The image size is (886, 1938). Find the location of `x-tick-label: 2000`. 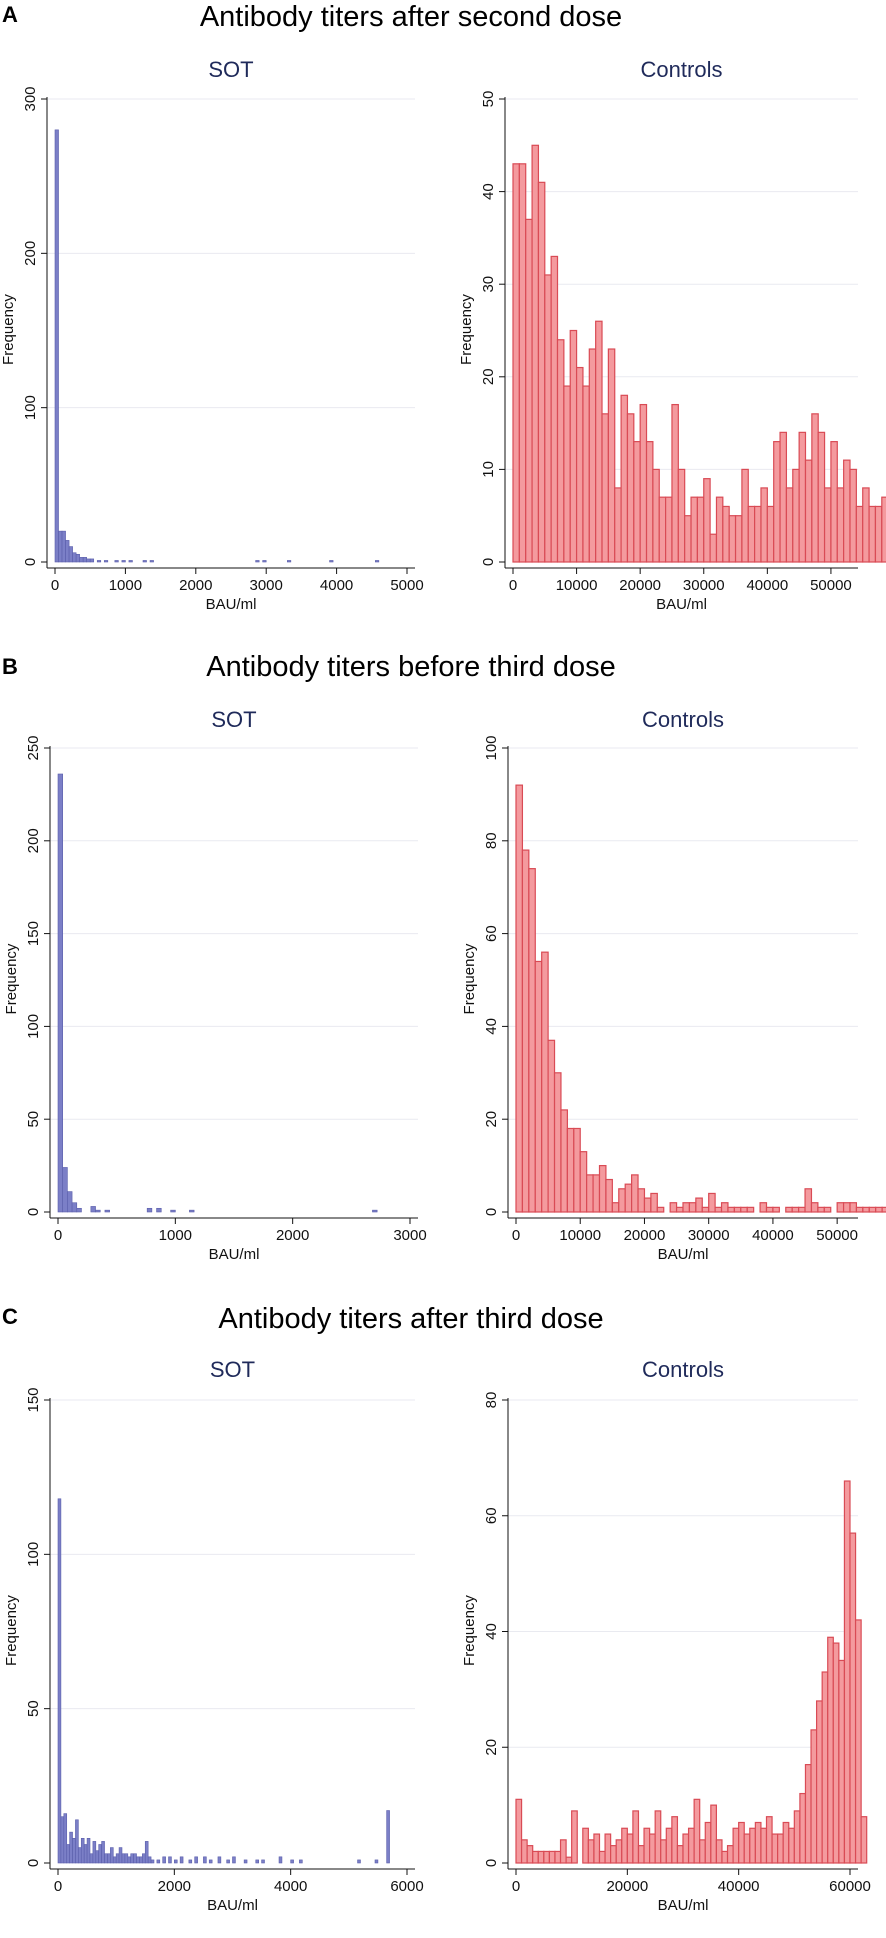

x-tick-label: 2000 is located at coordinates (195, 585).